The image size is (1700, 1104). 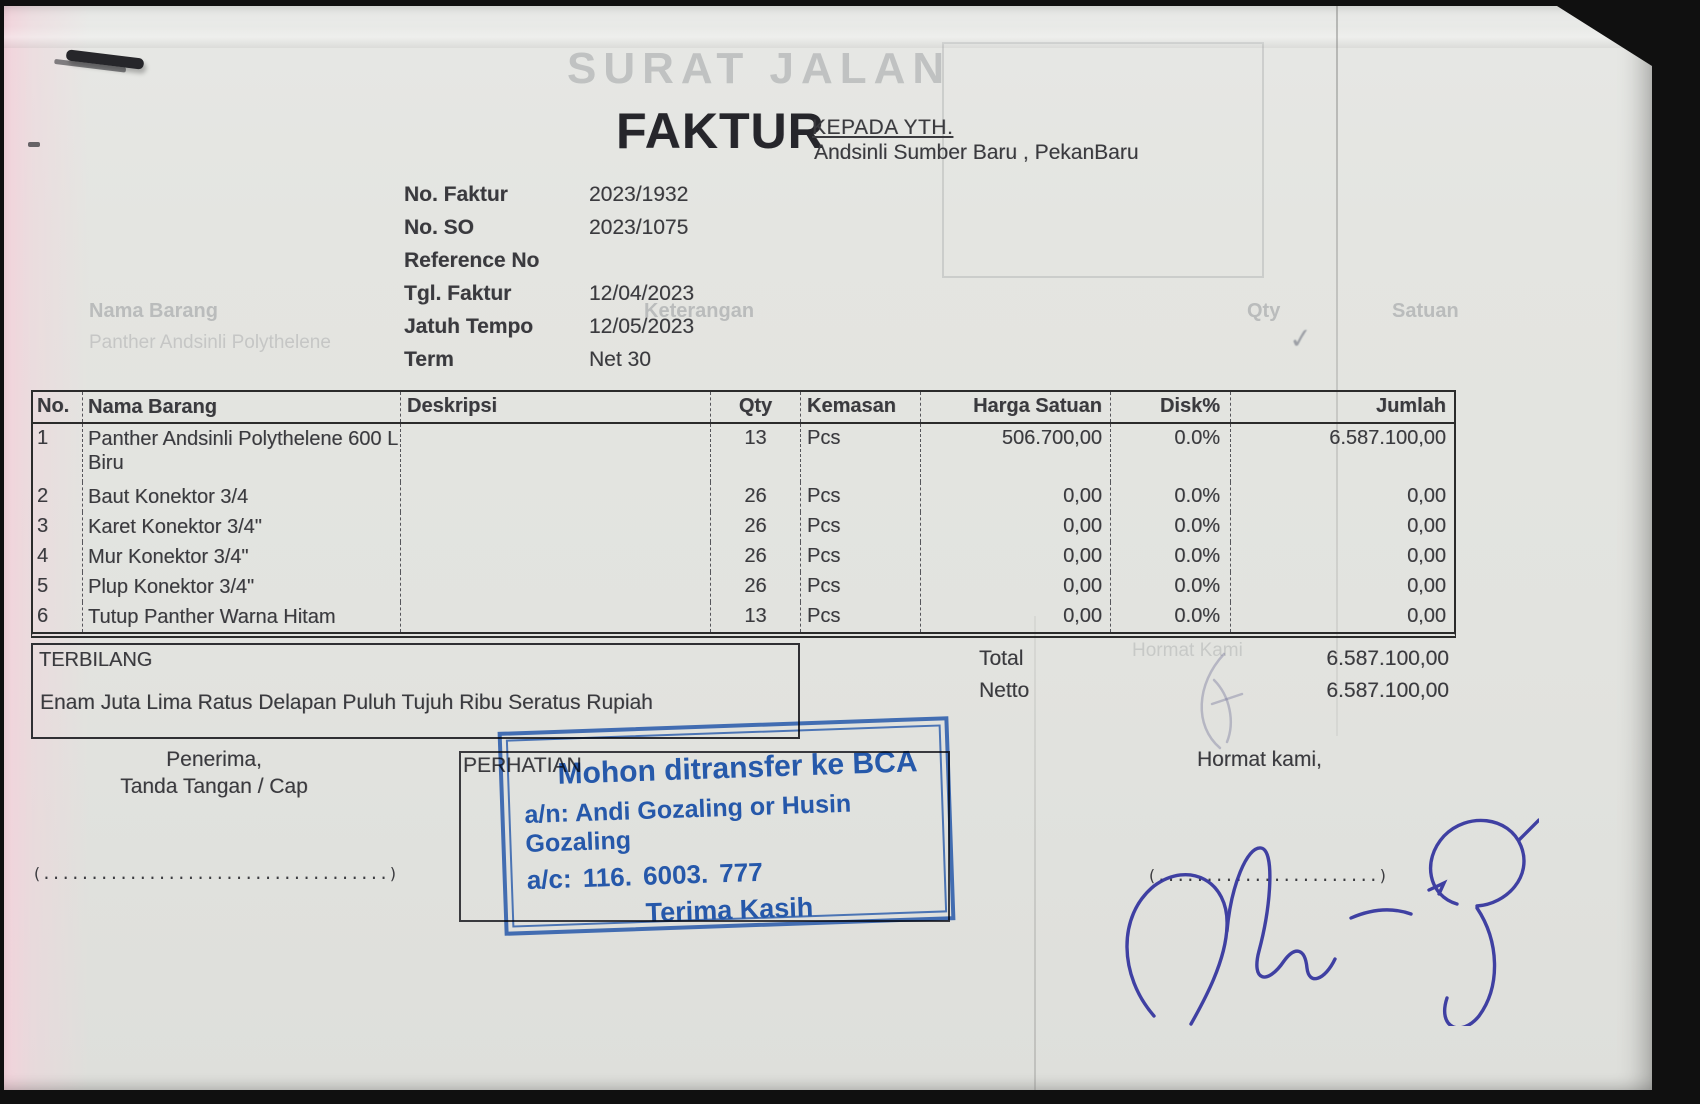 I want to click on cell-nama: Panther Andsinli Polythelene 600 L Biru, so click(x=242, y=453).